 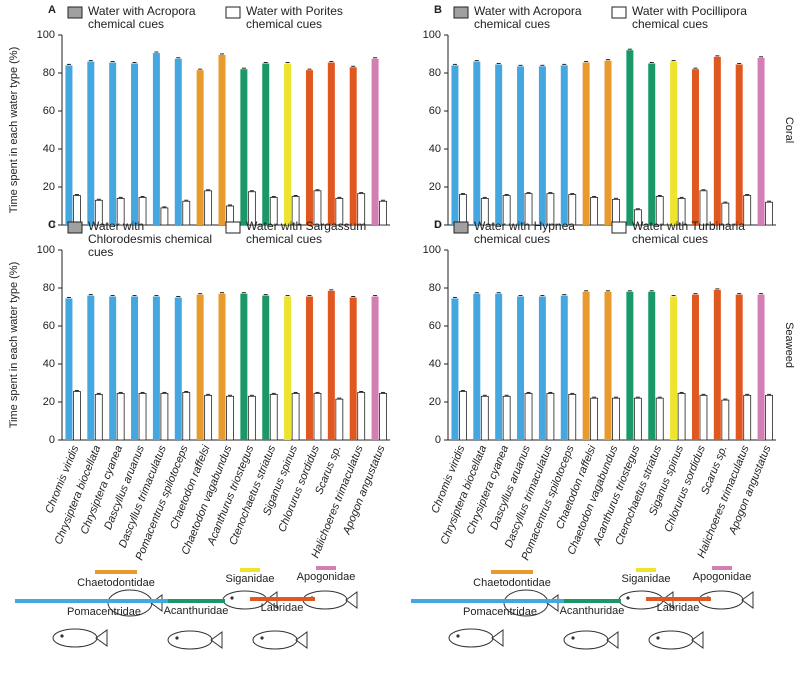 What do you see at coordinates (294, 17) in the screenshot?
I see `legend-label: Water with Porites chemical cues` at bounding box center [294, 17].